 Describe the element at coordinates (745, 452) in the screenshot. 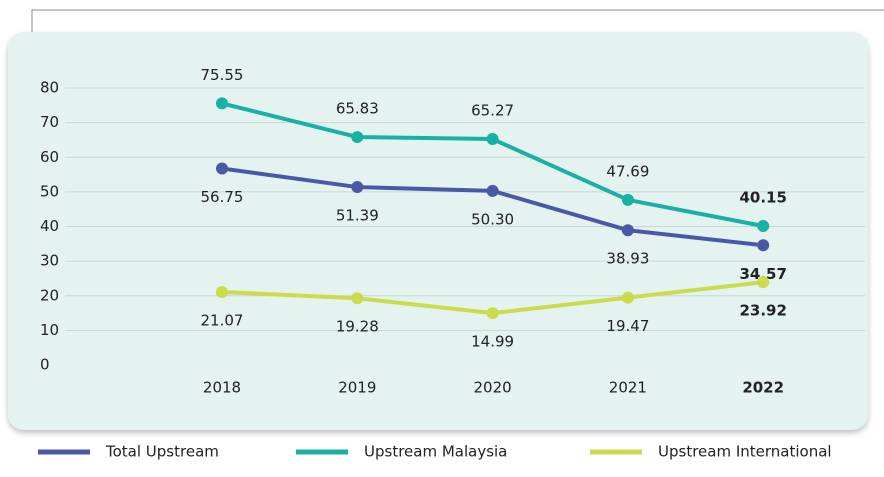

I see `legend-label: Upstream International` at that location.